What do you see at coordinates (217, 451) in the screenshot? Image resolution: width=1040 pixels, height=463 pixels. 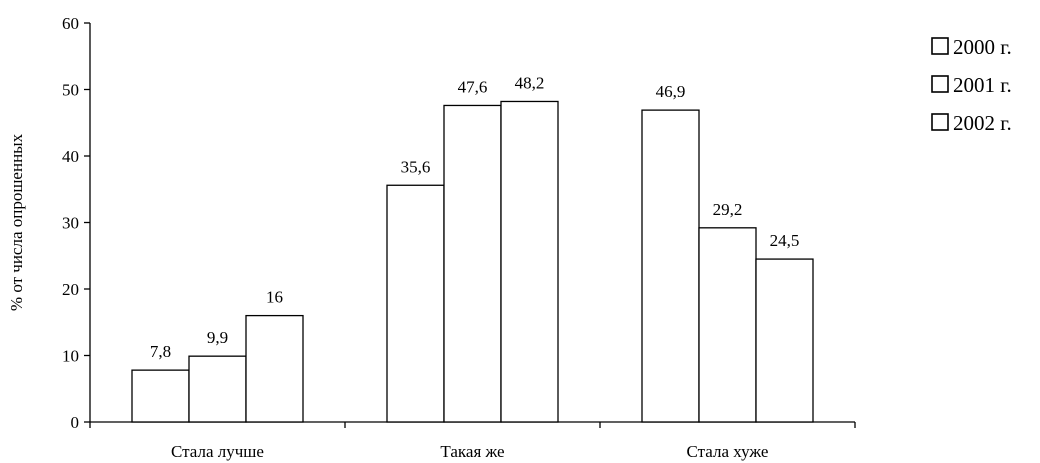 I see `category-label: Стала лучше` at bounding box center [217, 451].